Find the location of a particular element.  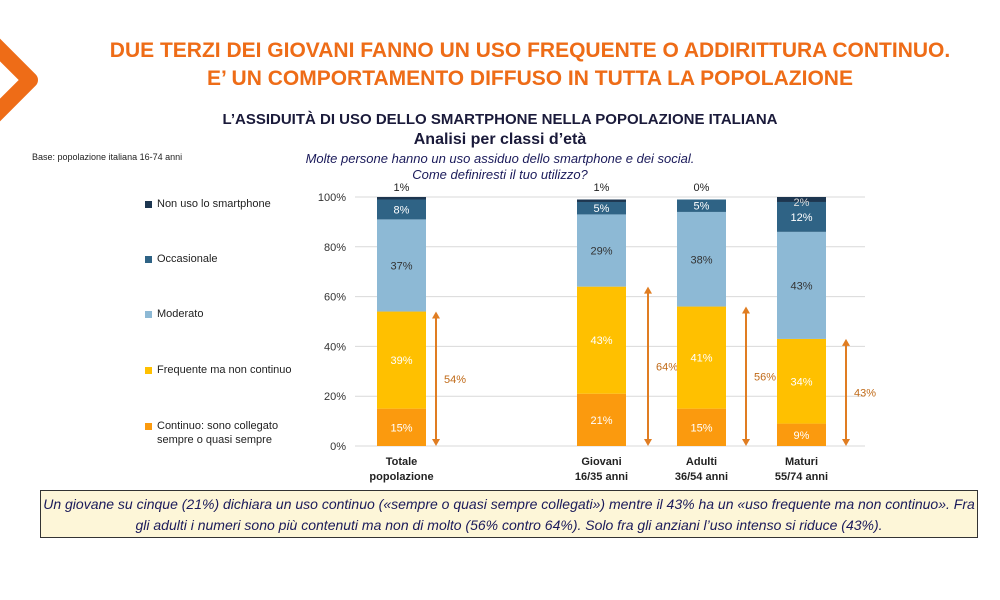

y-tick-label: 0% is located at coordinates (338, 447).